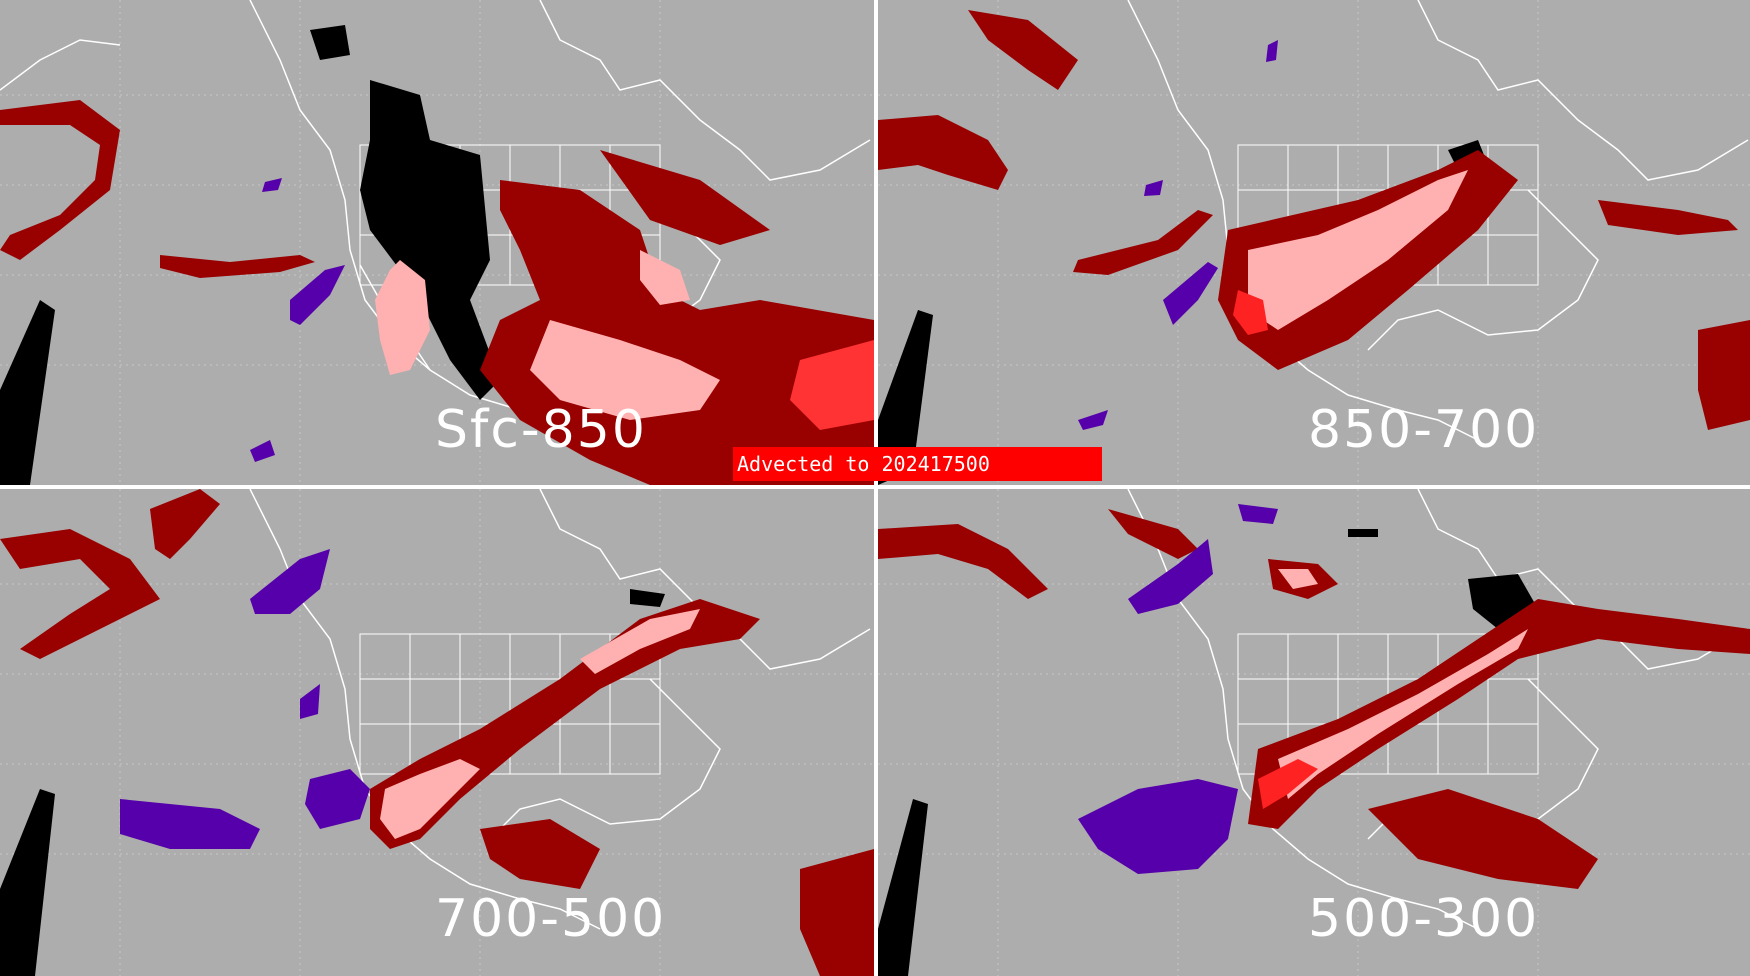 The image size is (1750, 976). Describe the element at coordinates (551, 919) in the screenshot. I see `layer-label-700-500: 700-500` at that location.